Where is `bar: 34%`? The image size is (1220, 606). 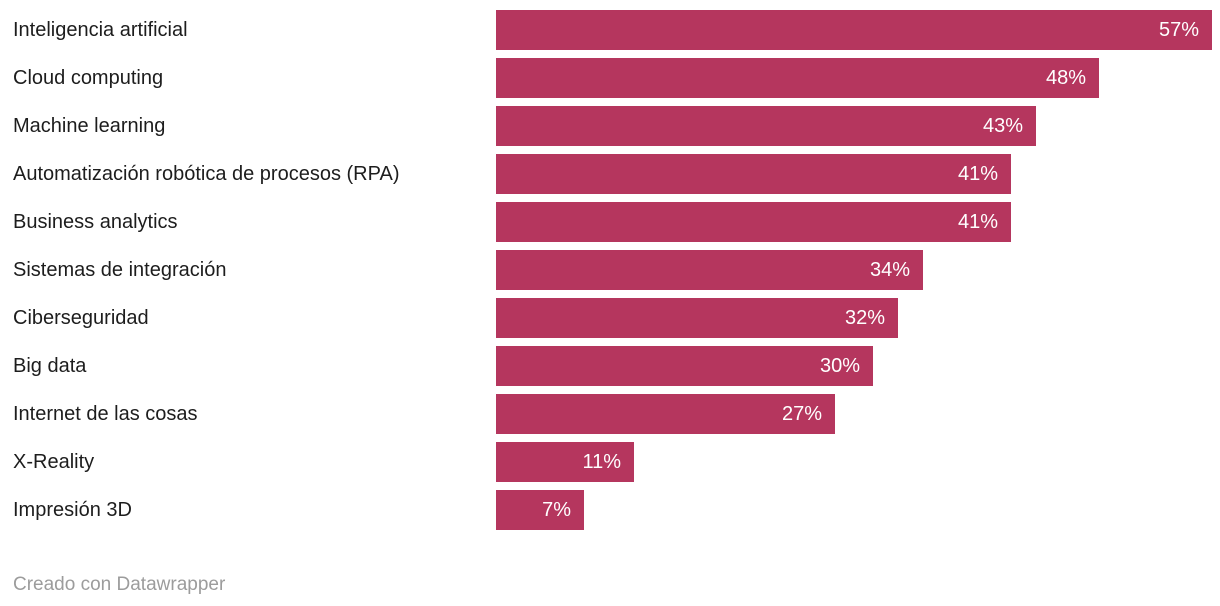 bar: 34% is located at coordinates (709, 270).